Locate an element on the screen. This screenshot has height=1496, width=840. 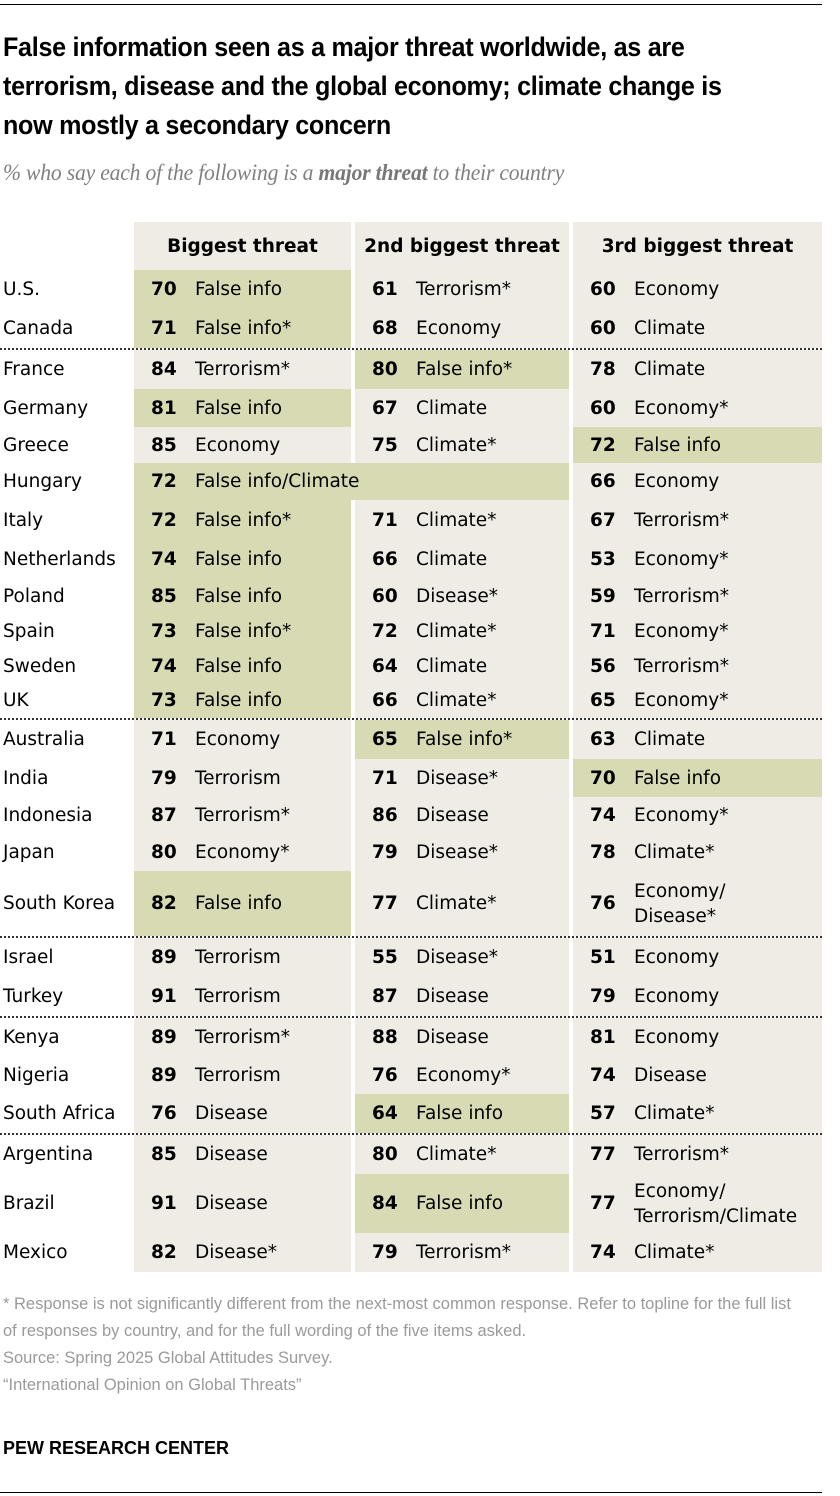
threat-cell: 76 Disease is located at coordinates (242, 1113).